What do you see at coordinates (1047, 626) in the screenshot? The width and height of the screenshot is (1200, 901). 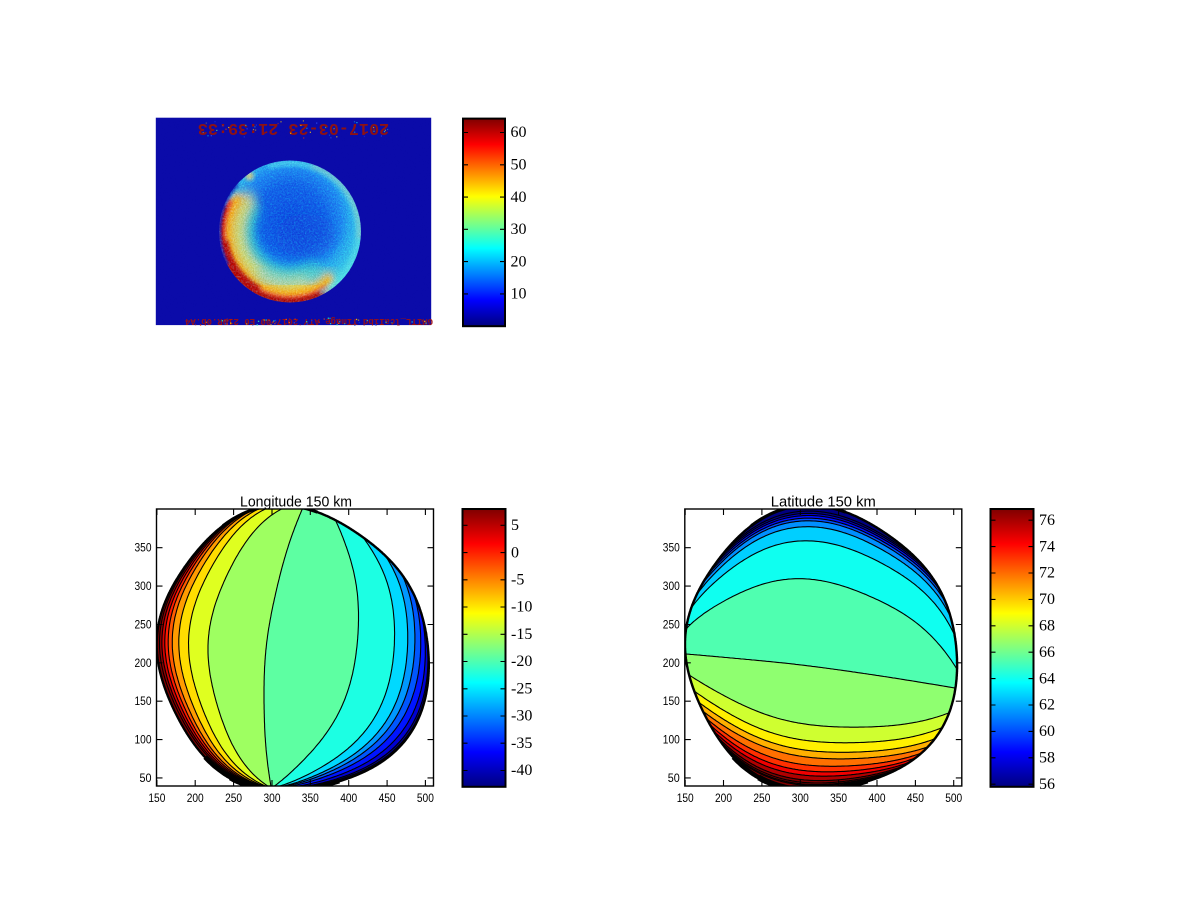 I see `svg-text: 68` at bounding box center [1047, 626].